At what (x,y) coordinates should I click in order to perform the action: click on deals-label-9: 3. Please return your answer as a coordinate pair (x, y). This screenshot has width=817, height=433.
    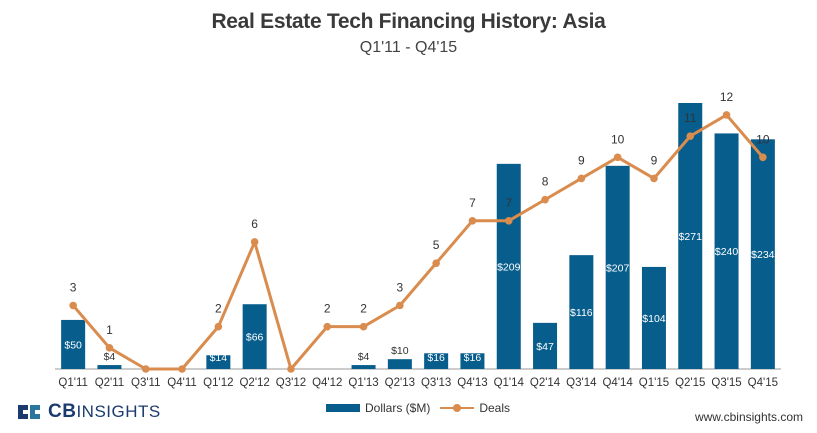
    Looking at the image, I should click on (400, 287).